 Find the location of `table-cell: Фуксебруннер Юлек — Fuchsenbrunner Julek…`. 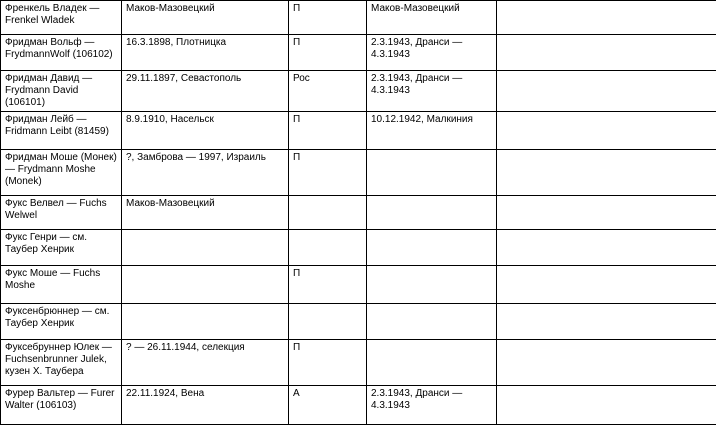

table-cell: Фуксебруннер Юлек — Fuchsenbrunner Julek… is located at coordinates (61, 363).